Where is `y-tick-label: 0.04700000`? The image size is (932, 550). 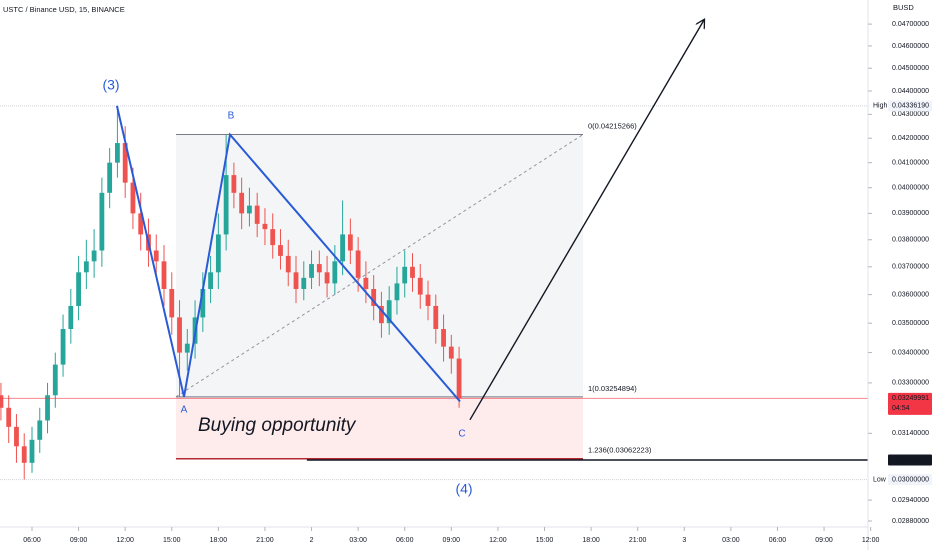
y-tick-label: 0.04700000 is located at coordinates (910, 24).